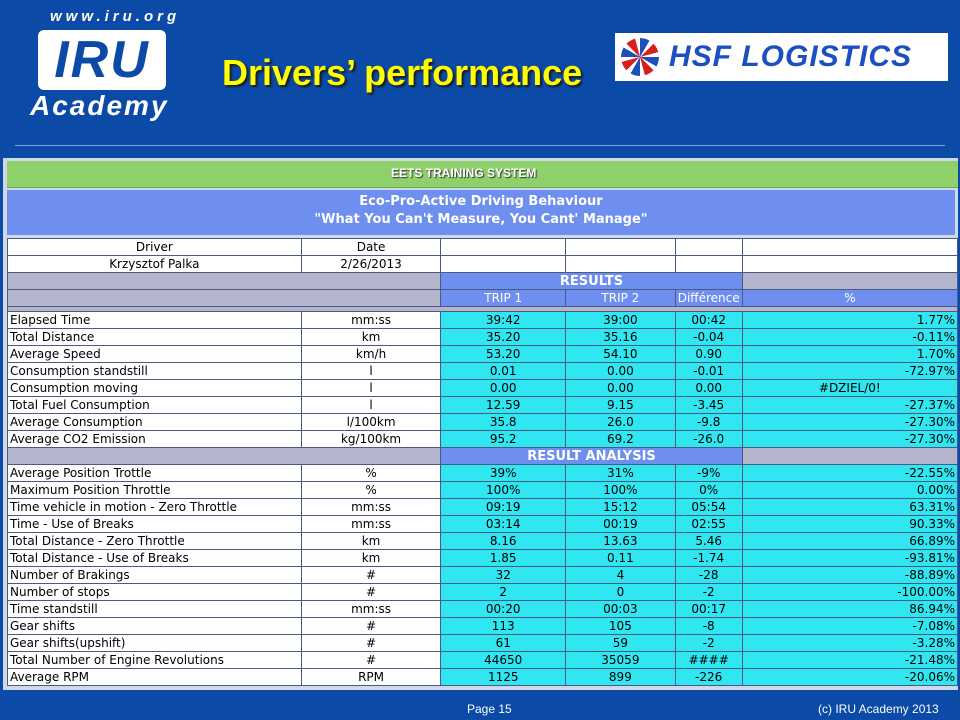 The height and width of the screenshot is (720, 960). What do you see at coordinates (503, 541) in the screenshot?
I see `trip1-value: 8.16` at bounding box center [503, 541].